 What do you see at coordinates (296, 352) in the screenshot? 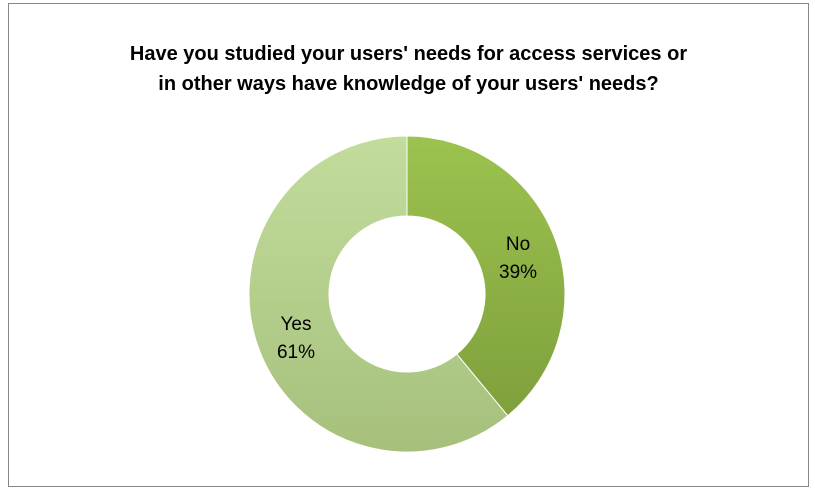
I see `slice-value-label: 61%` at bounding box center [296, 352].